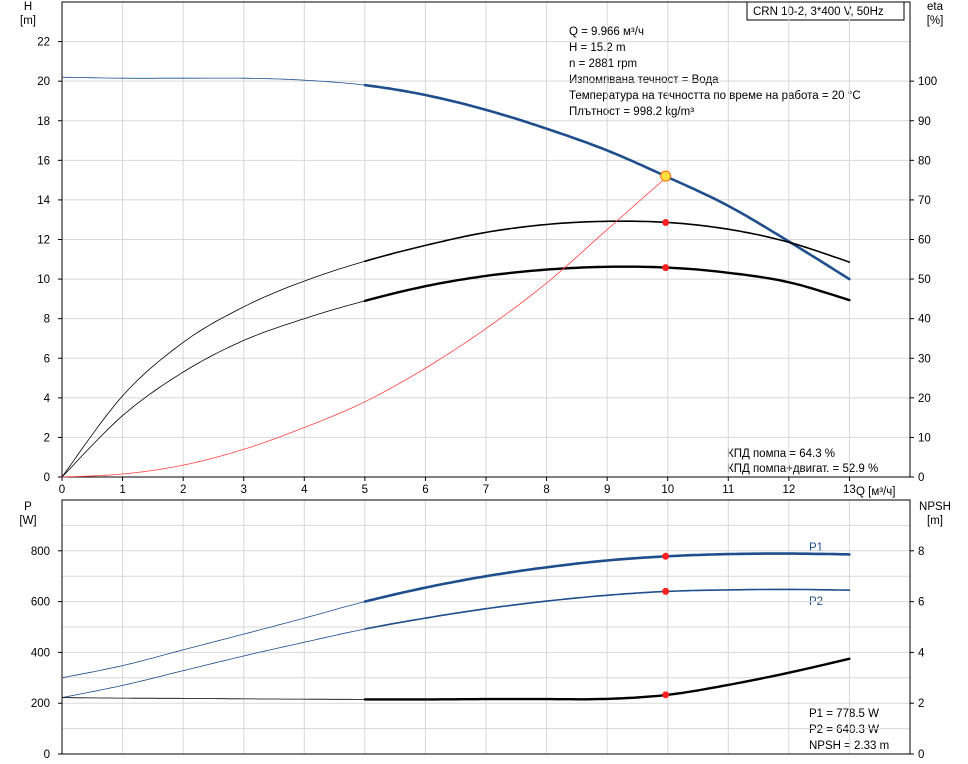  What do you see at coordinates (43, 201) in the screenshot?
I see `h-tick-label: 14` at bounding box center [43, 201].